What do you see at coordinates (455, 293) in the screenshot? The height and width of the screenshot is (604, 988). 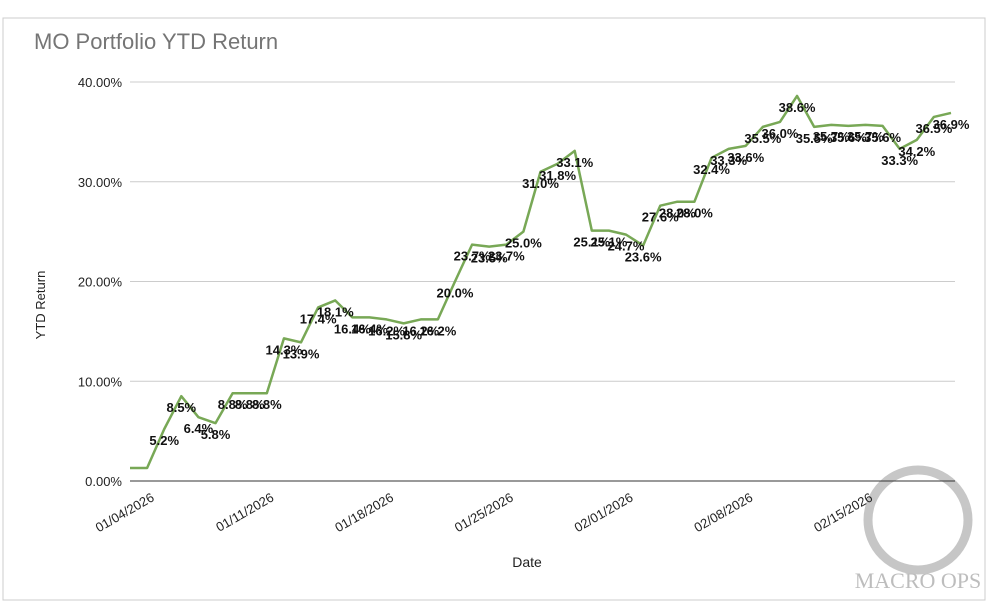 I see `data-label: 20.0%` at bounding box center [455, 293].